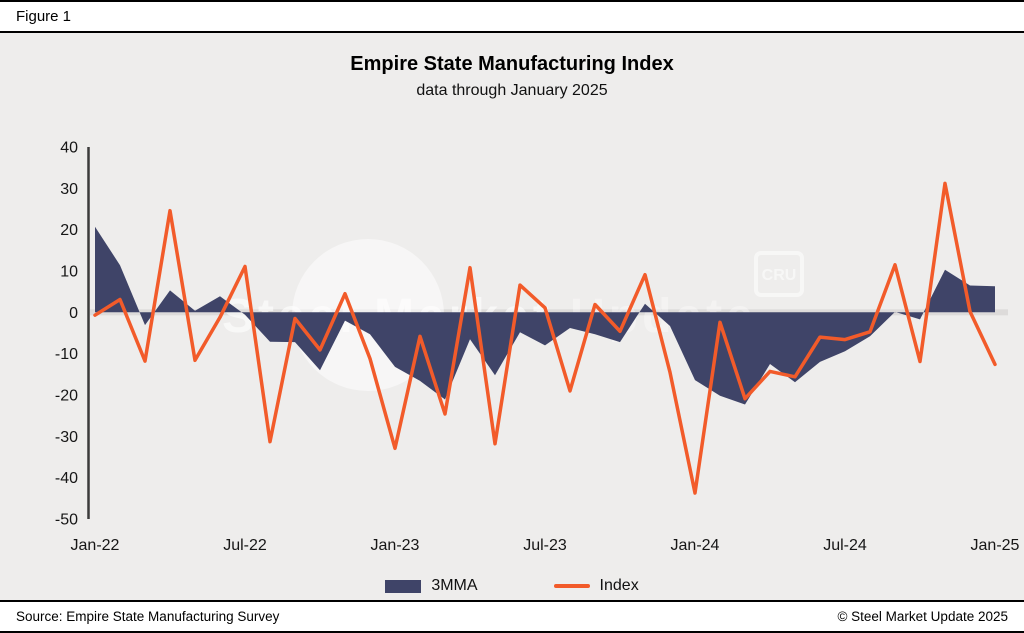 Image resolution: width=1024 pixels, height=633 pixels. What do you see at coordinates (66, 478) in the screenshot?
I see `y-tick-label: -40` at bounding box center [66, 478].